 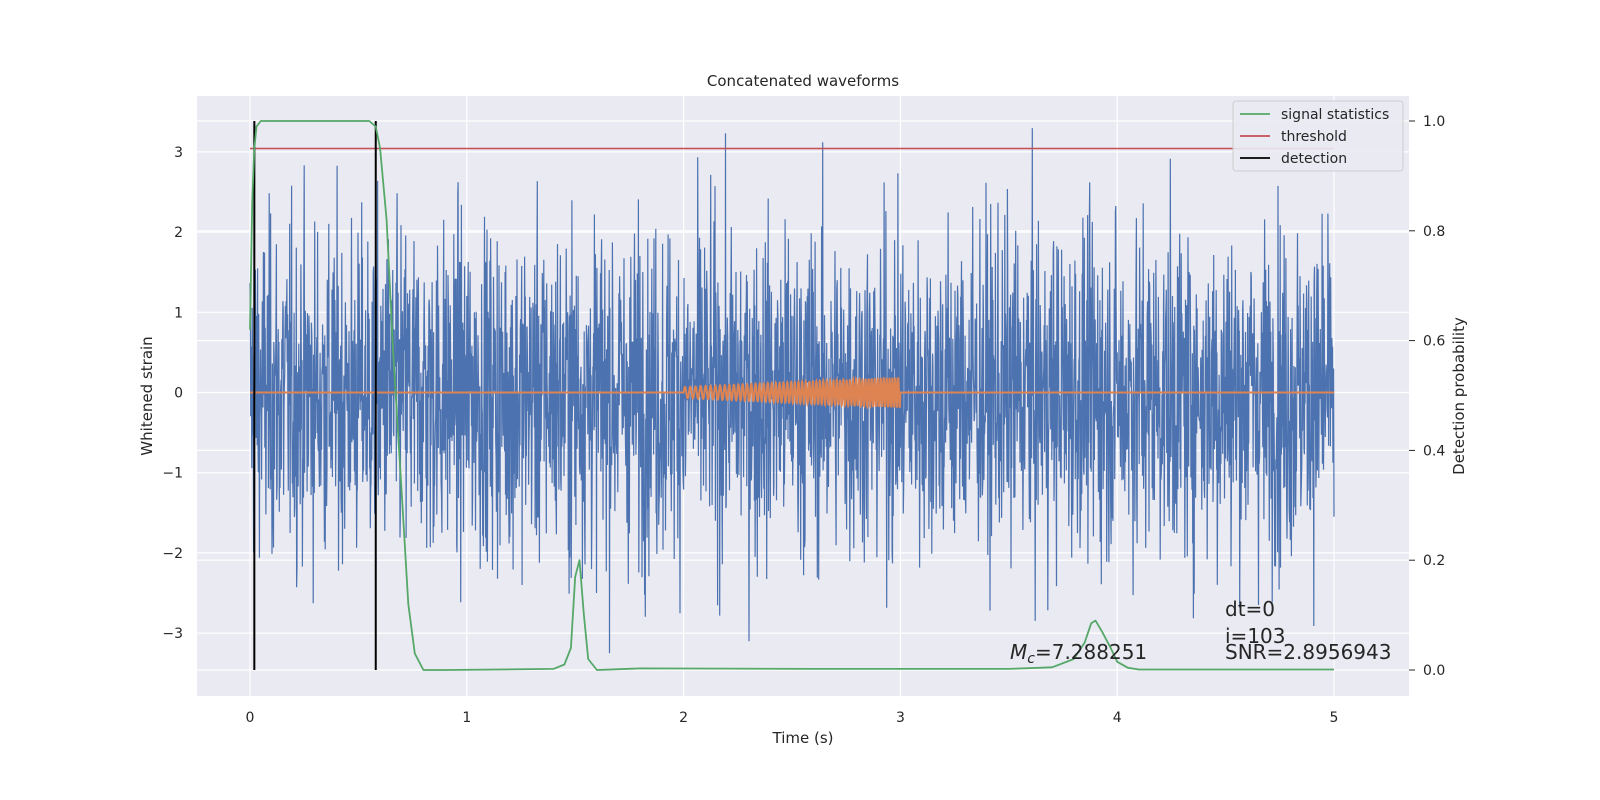 What do you see at coordinates (803, 81) in the screenshot?
I see `chart-title: Concatenated waveforms` at bounding box center [803, 81].